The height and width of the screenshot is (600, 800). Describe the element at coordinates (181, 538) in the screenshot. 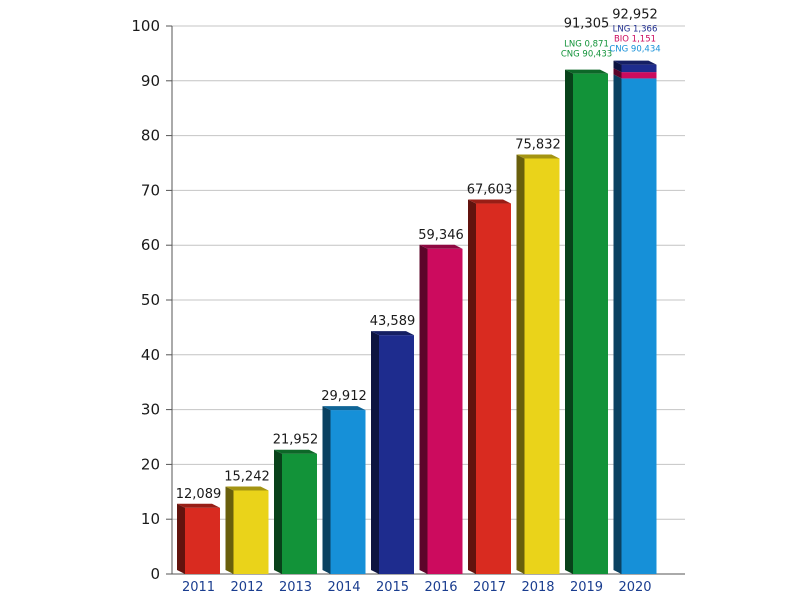

I see `bar-2011-side` at that location.